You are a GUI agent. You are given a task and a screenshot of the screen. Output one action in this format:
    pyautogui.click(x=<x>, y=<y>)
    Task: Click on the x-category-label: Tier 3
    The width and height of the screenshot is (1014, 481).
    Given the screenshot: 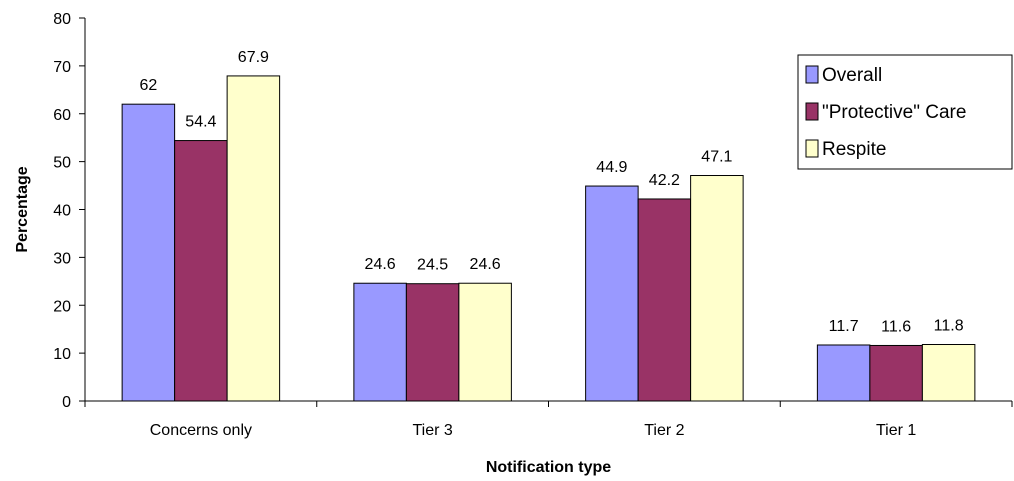 What is the action you would take?
    pyautogui.click(x=432, y=430)
    